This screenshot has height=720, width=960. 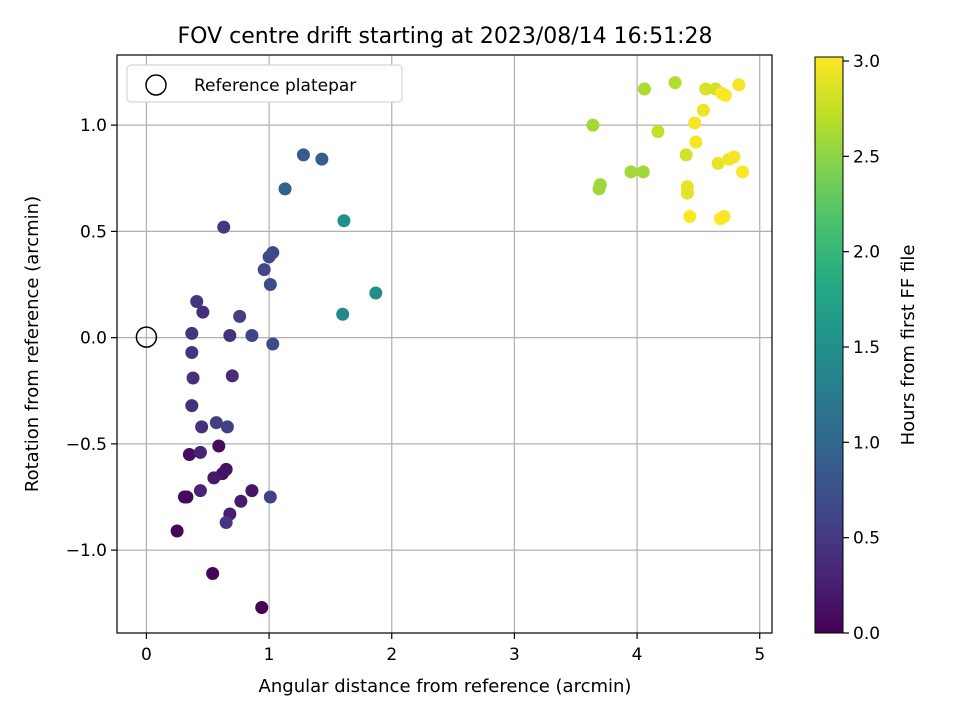 What do you see at coordinates (866, 157) in the screenshot?
I see `colorbar-tick-label-5: 2.5` at bounding box center [866, 157].